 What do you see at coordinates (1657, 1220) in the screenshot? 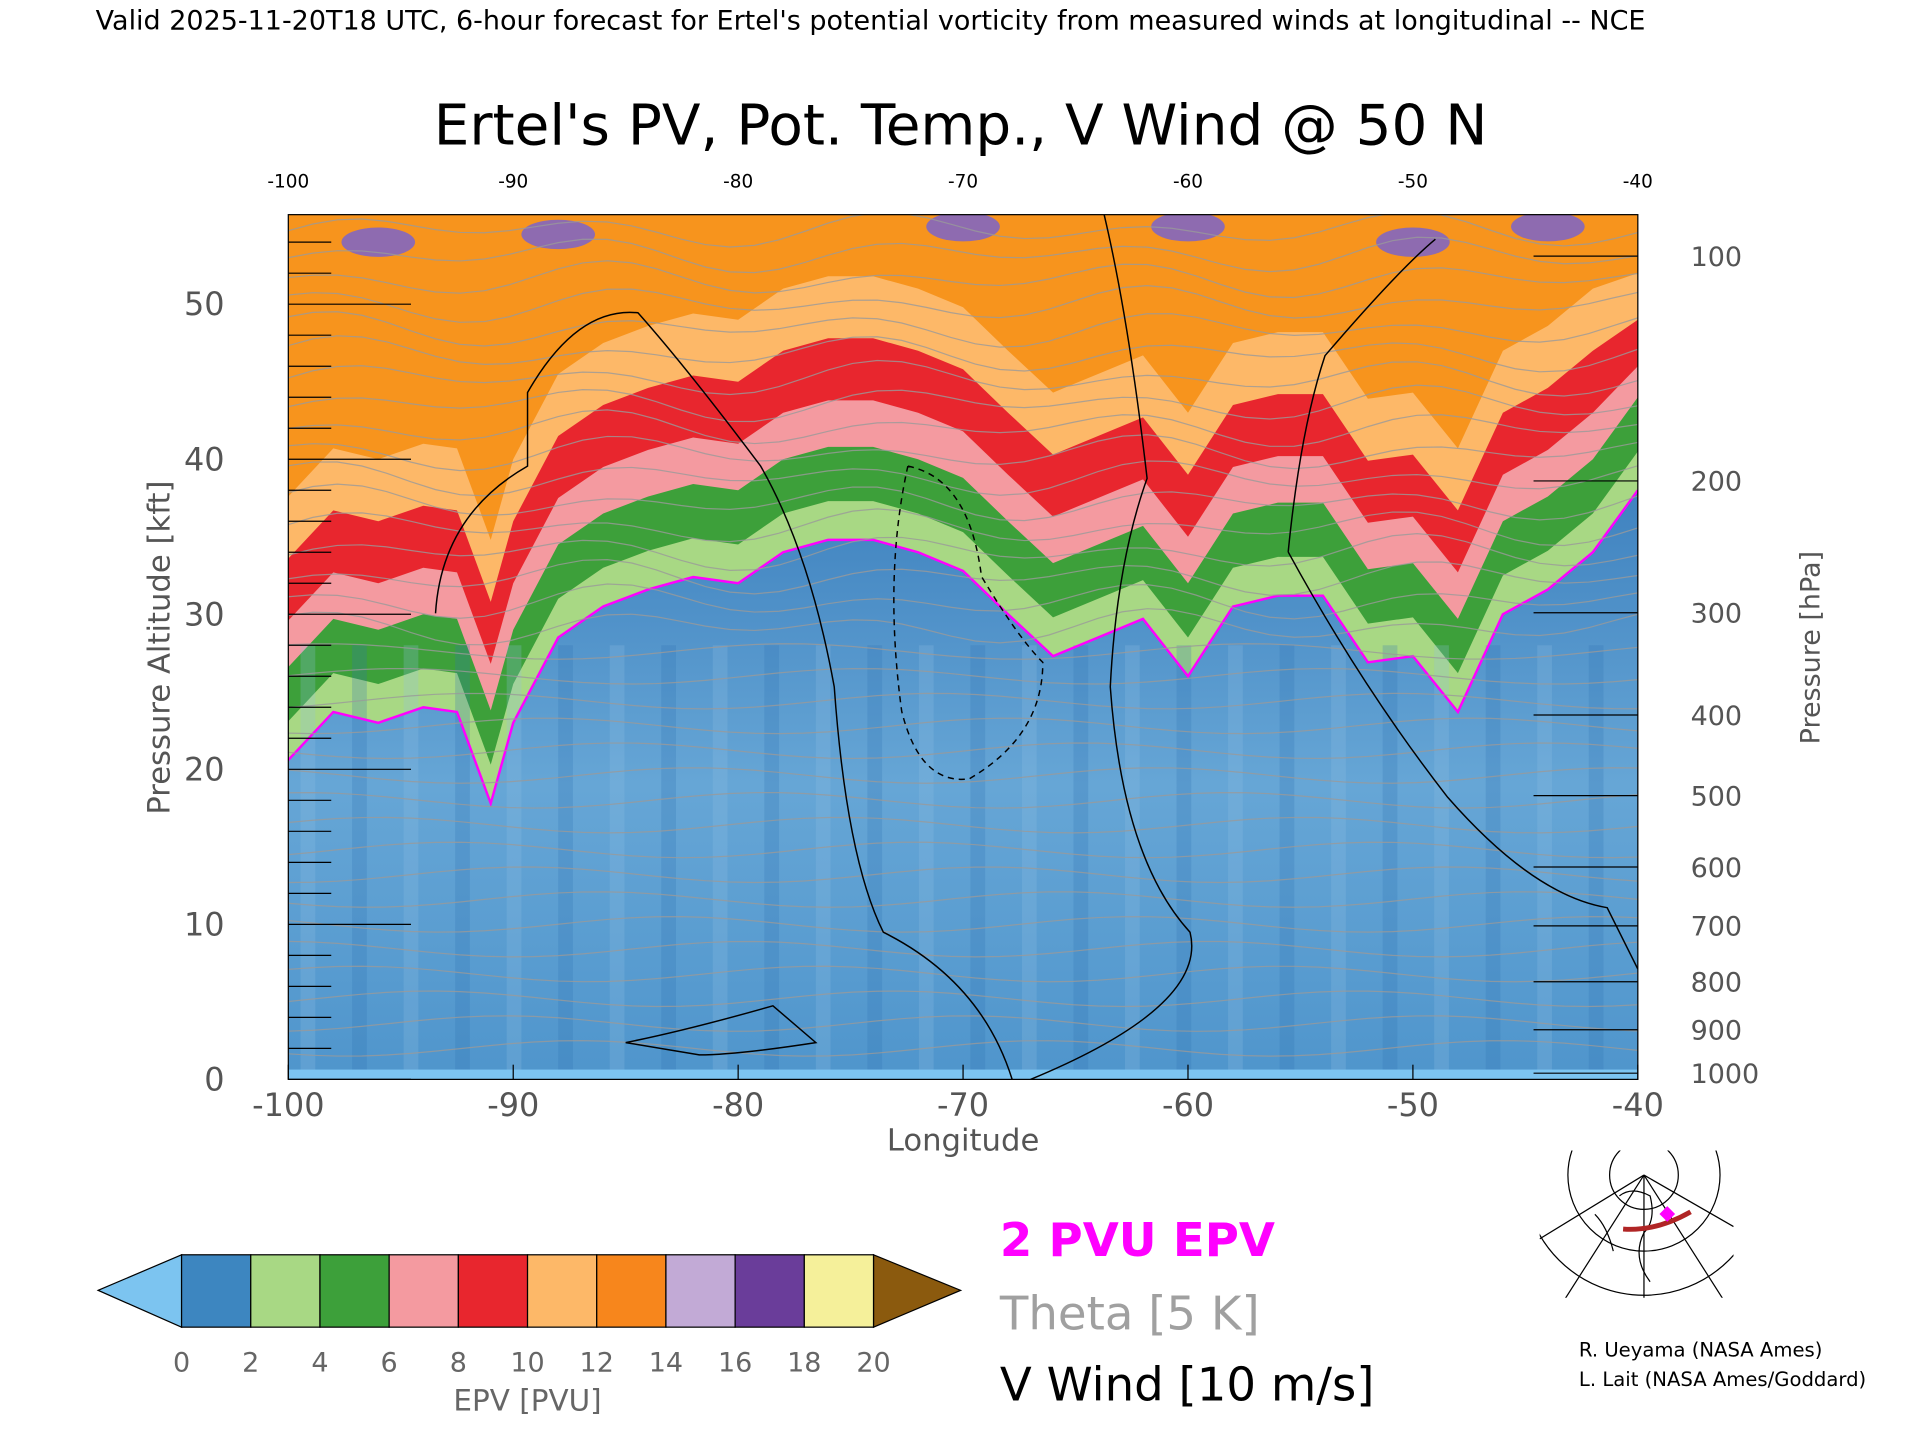
I see `cross-section-track` at bounding box center [1657, 1220].